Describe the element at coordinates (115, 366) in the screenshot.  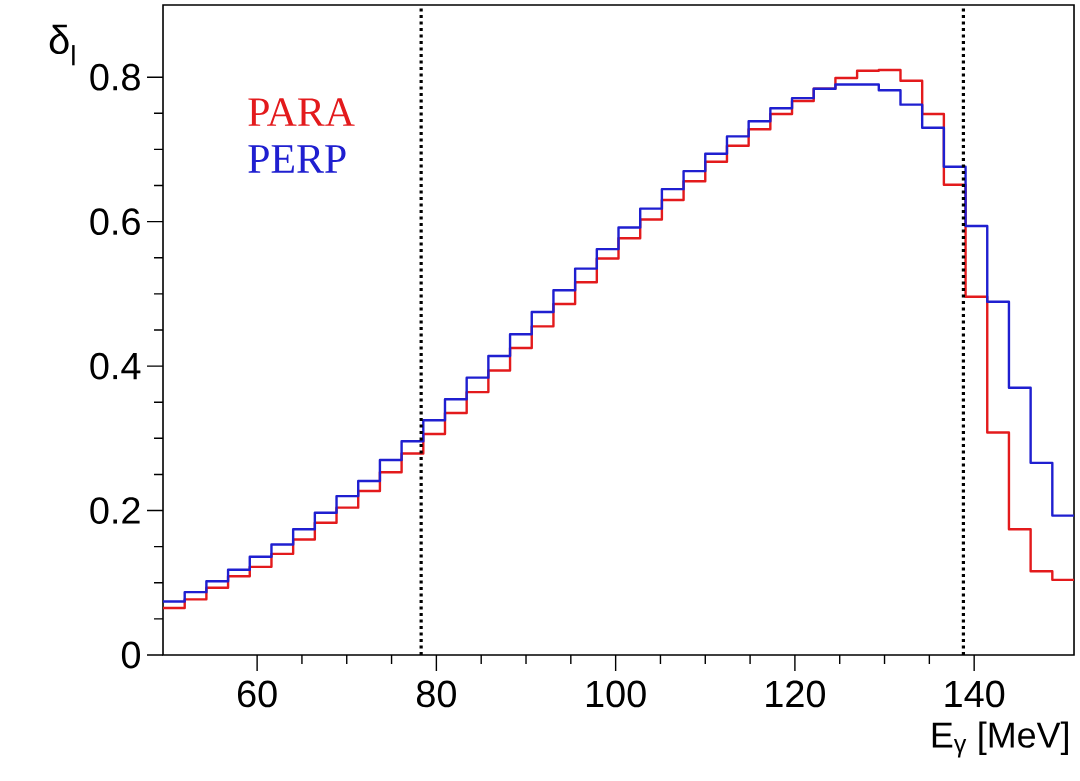
I see `y-tick-label: 0.4` at that location.